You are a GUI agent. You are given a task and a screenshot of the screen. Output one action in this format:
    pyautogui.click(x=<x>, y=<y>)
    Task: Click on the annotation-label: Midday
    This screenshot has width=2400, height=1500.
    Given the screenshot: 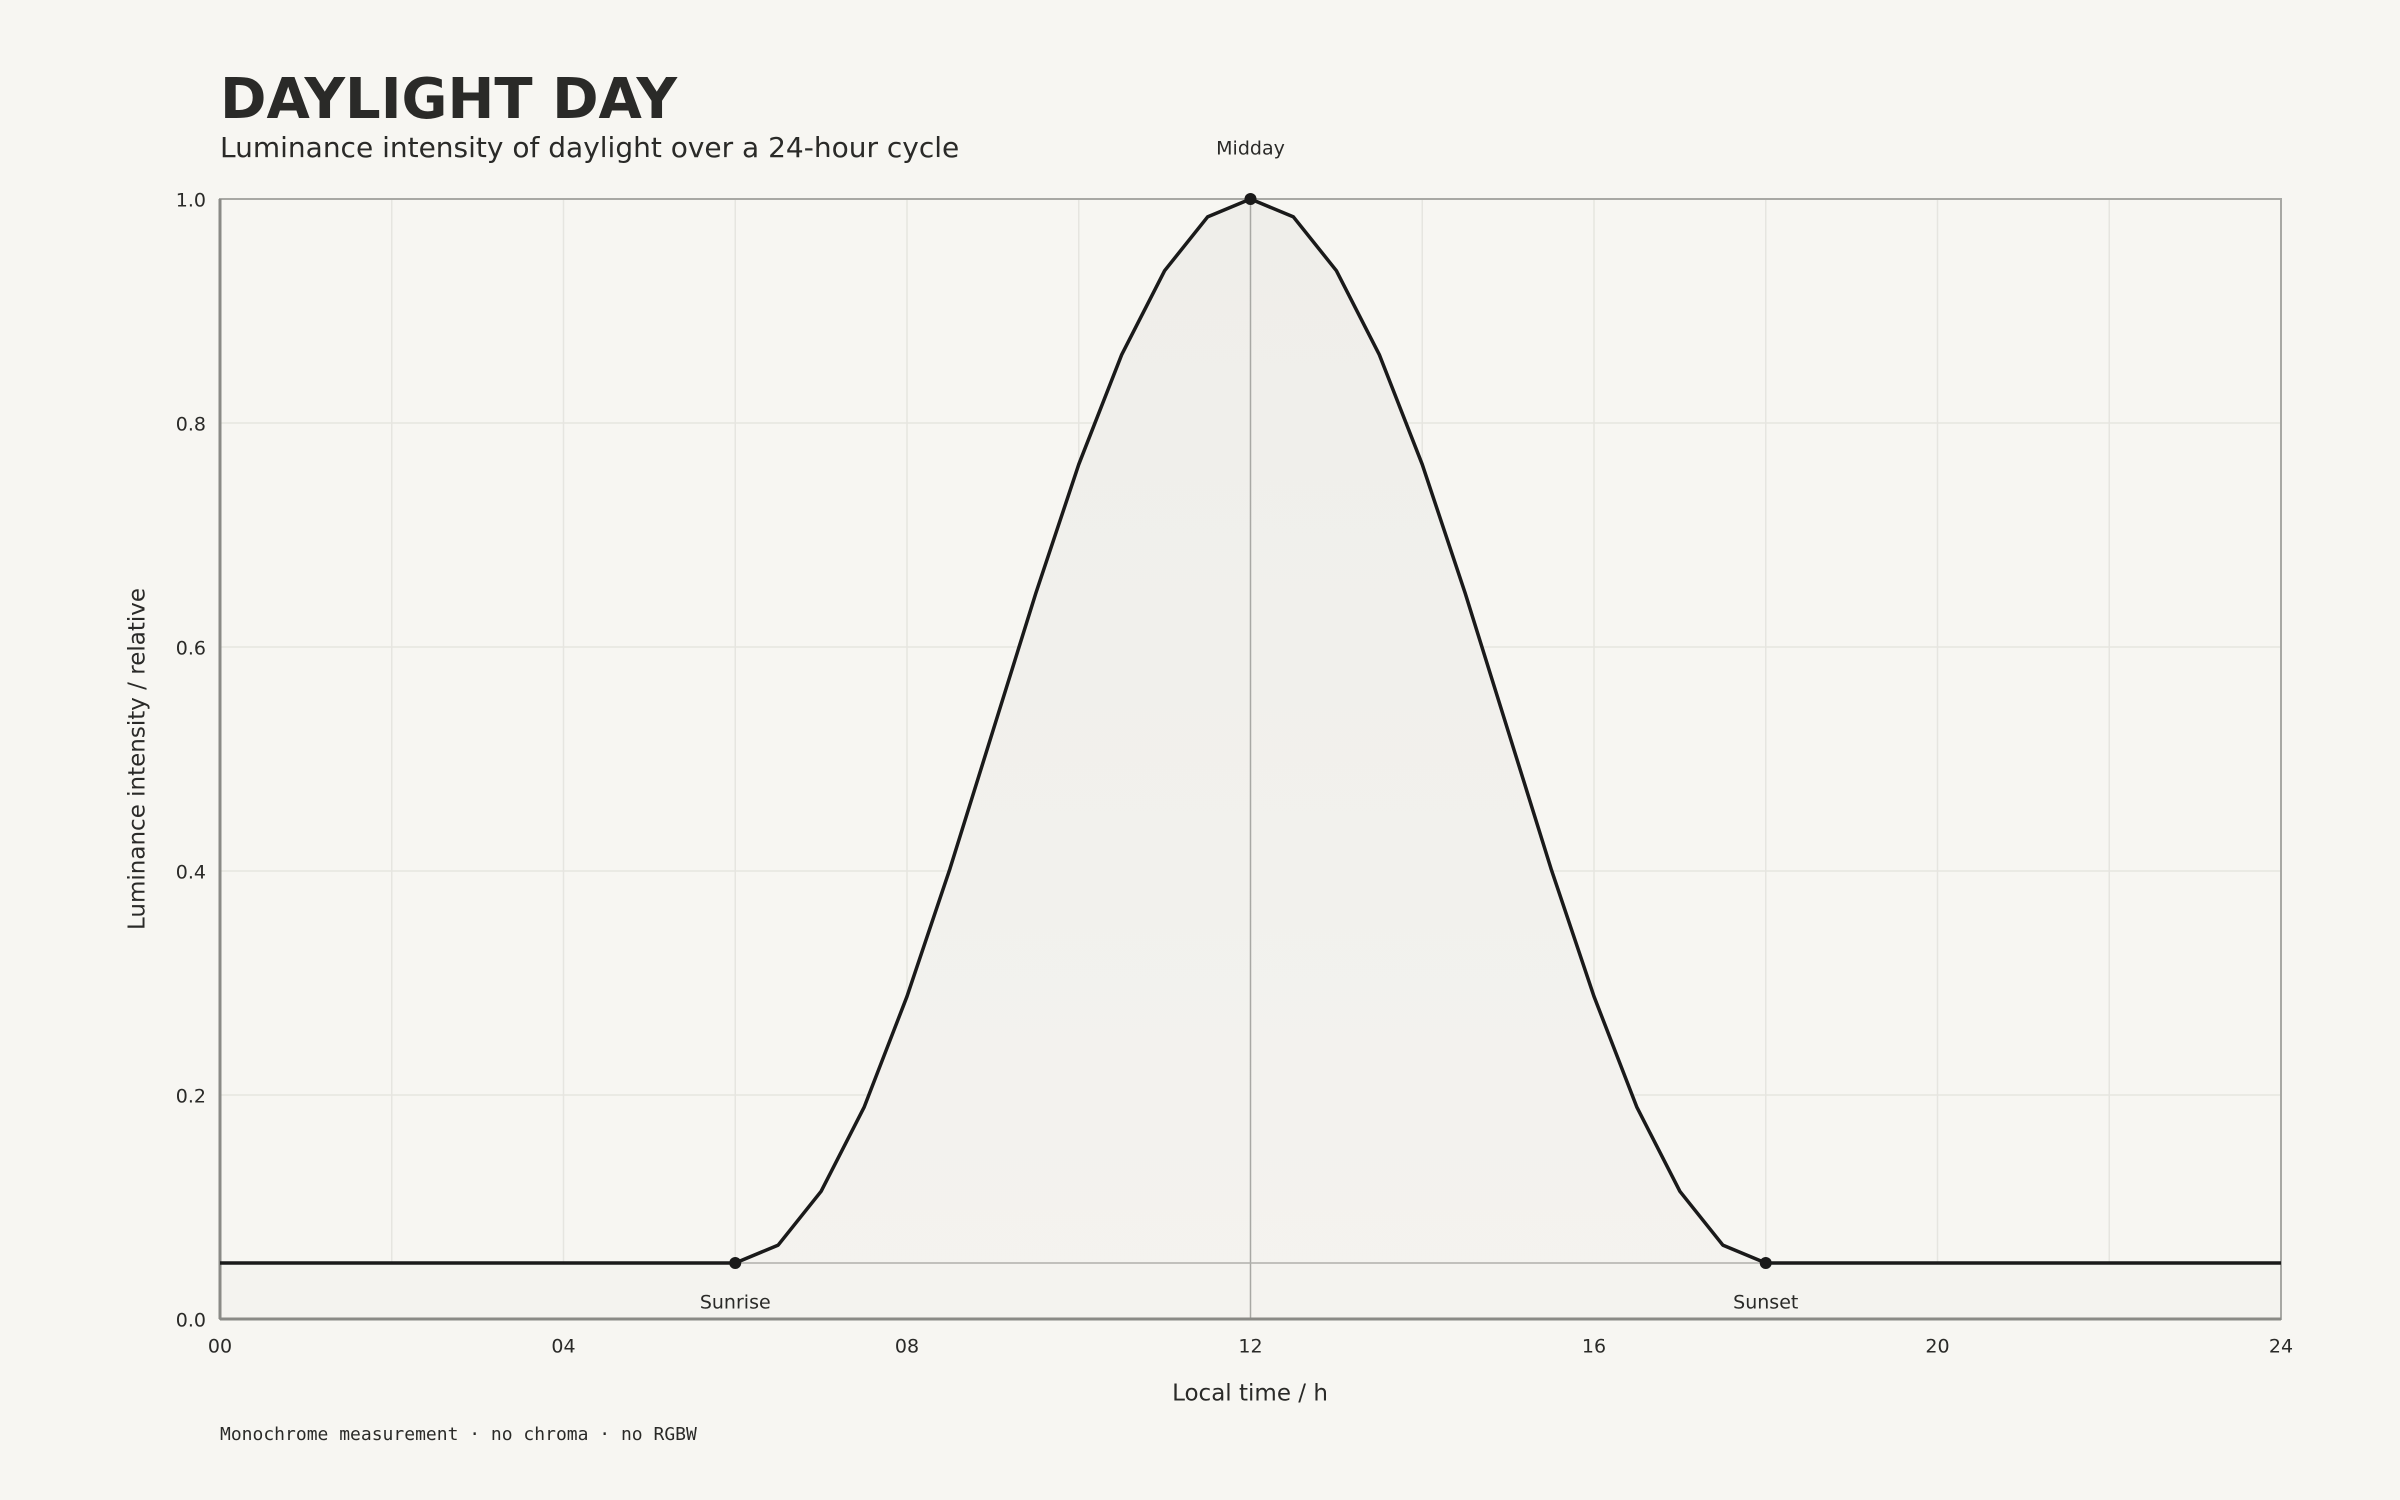 What is the action you would take?
    pyautogui.click(x=1250, y=149)
    